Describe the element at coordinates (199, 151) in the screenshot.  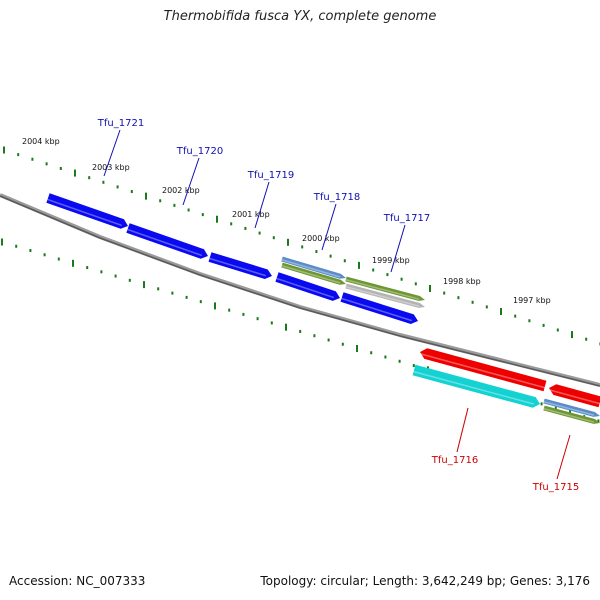
I see `gene-label: Tfu_1720` at that location.